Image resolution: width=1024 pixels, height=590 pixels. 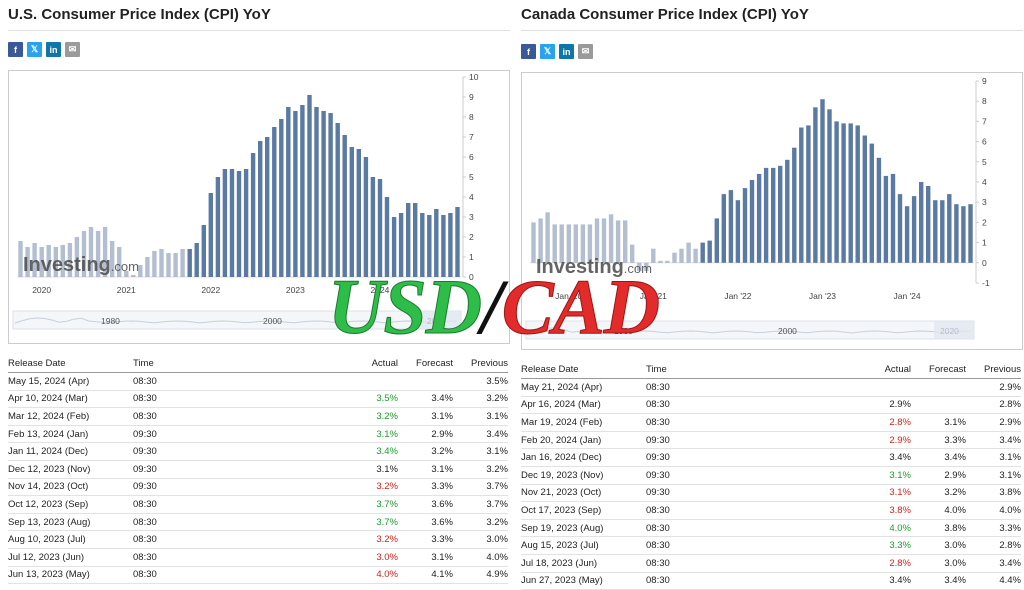 What do you see at coordinates (126, 290) in the screenshot?
I see `x-tick-label: 2021` at bounding box center [126, 290].